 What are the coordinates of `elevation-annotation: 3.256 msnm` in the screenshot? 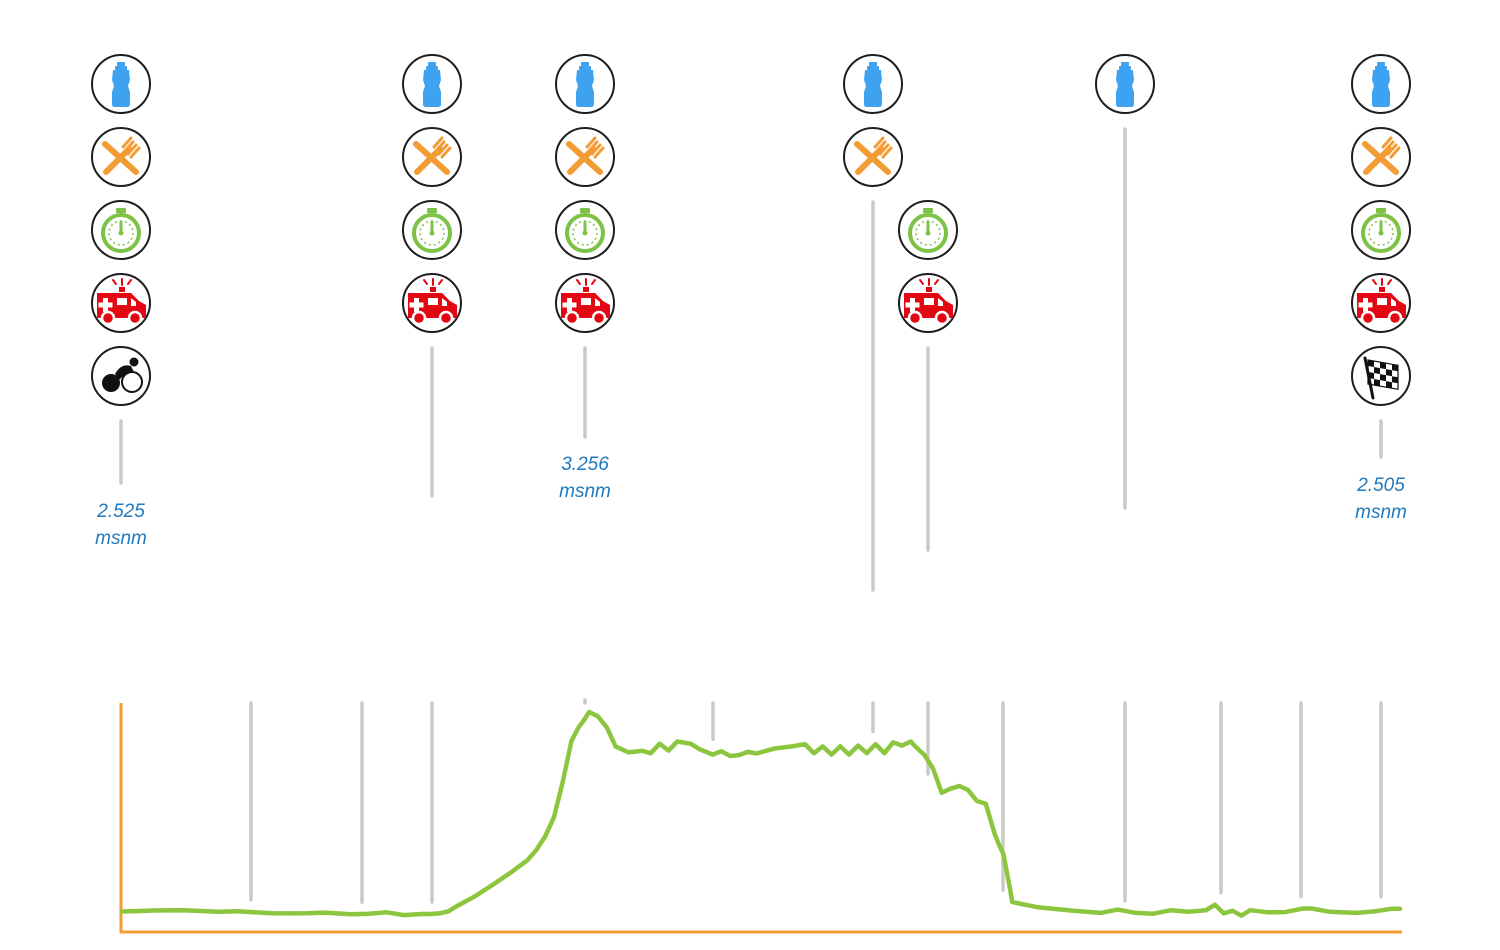 It's located at (585, 478).